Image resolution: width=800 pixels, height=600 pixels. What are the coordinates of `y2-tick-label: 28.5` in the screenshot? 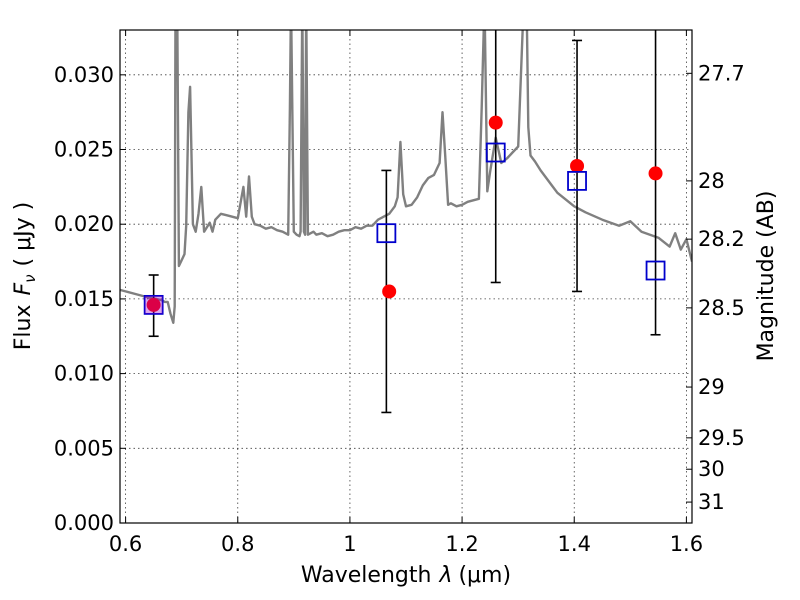 It's located at (721, 308).